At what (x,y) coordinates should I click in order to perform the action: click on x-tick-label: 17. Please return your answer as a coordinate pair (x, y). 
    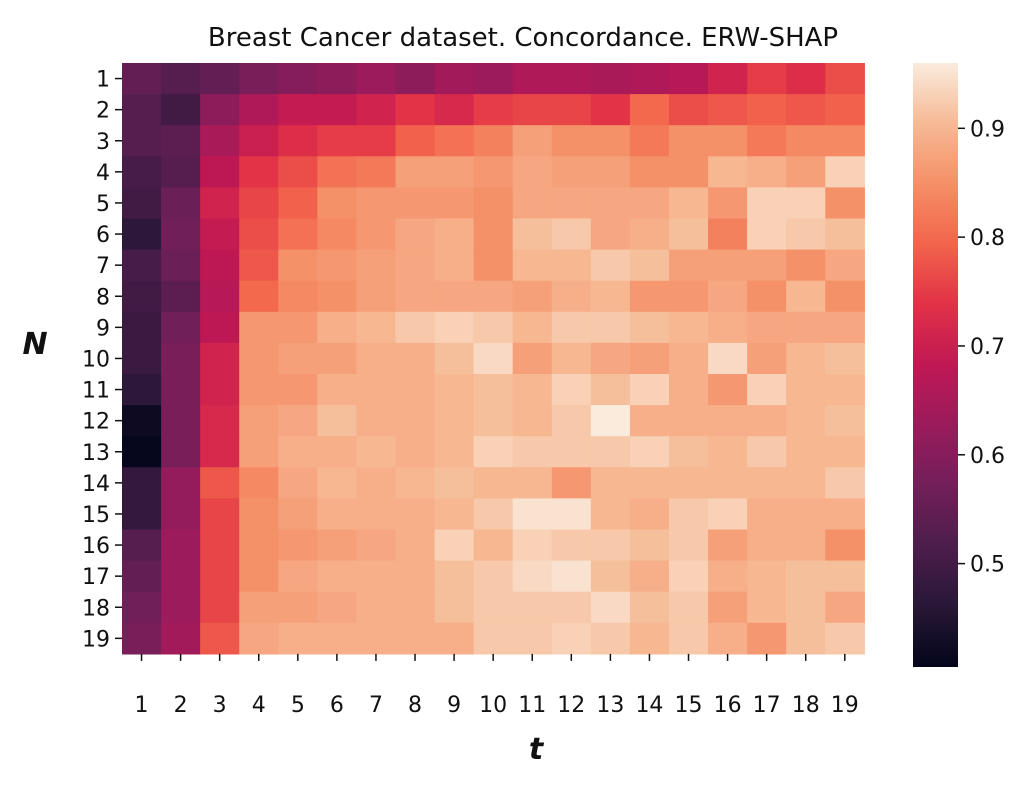
    Looking at the image, I should click on (767, 705).